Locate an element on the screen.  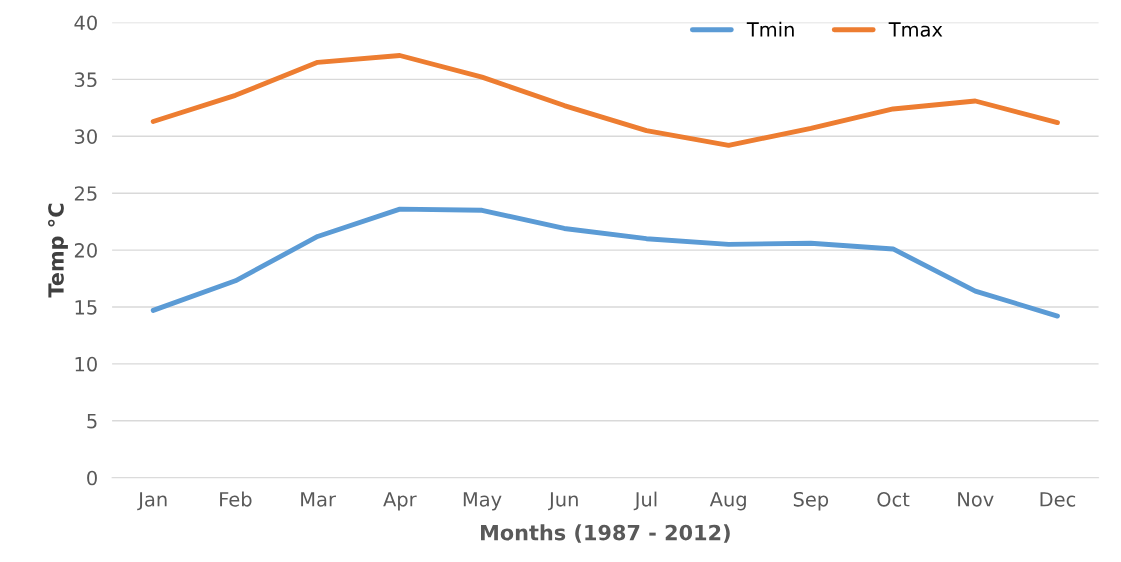
y-tick-label: 20 is located at coordinates (85, 250).